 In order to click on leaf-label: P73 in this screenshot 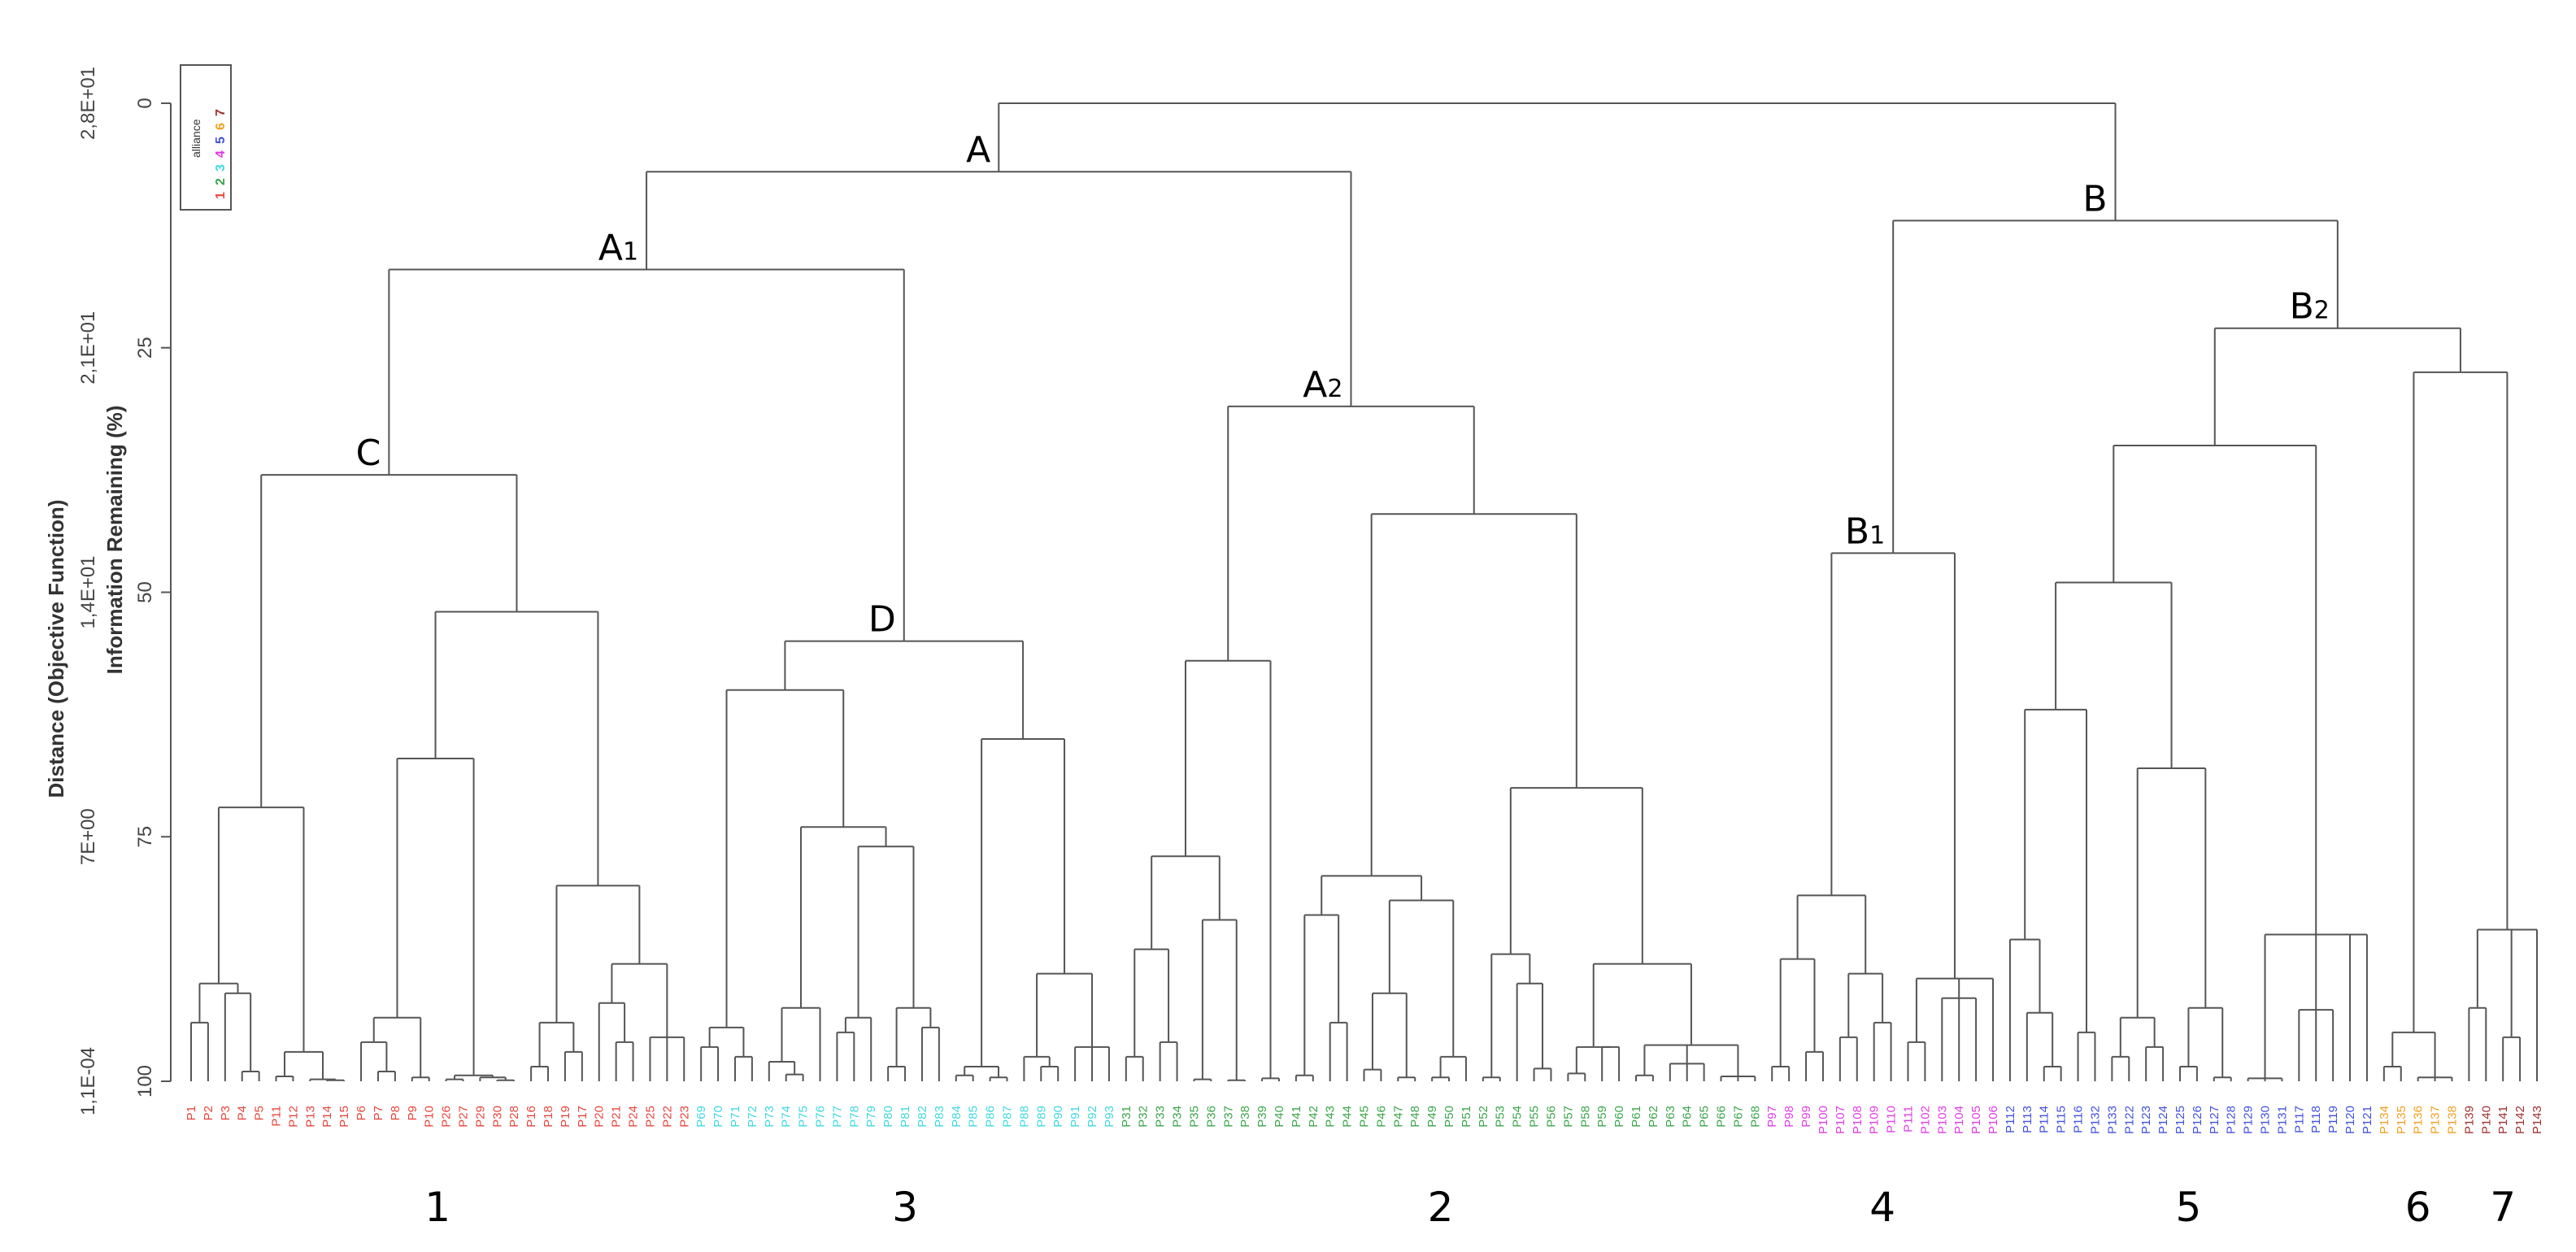, I will do `click(770, 1117)`.